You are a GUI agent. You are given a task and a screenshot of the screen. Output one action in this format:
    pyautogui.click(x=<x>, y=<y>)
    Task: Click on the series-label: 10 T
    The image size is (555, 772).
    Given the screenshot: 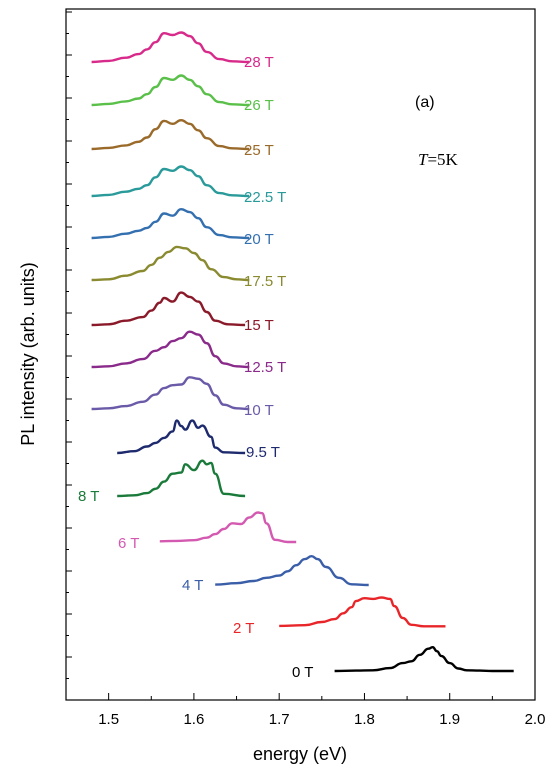 What is the action you would take?
    pyautogui.click(x=259, y=410)
    